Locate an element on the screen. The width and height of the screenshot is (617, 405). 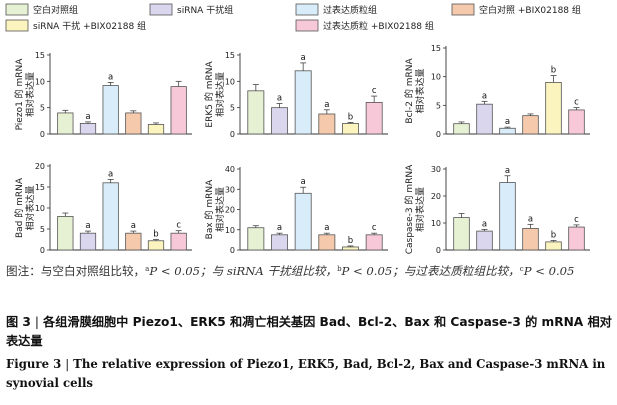
y-axis-label: Bad 的 mRNA相对表达量 is located at coordinates (24, 207).